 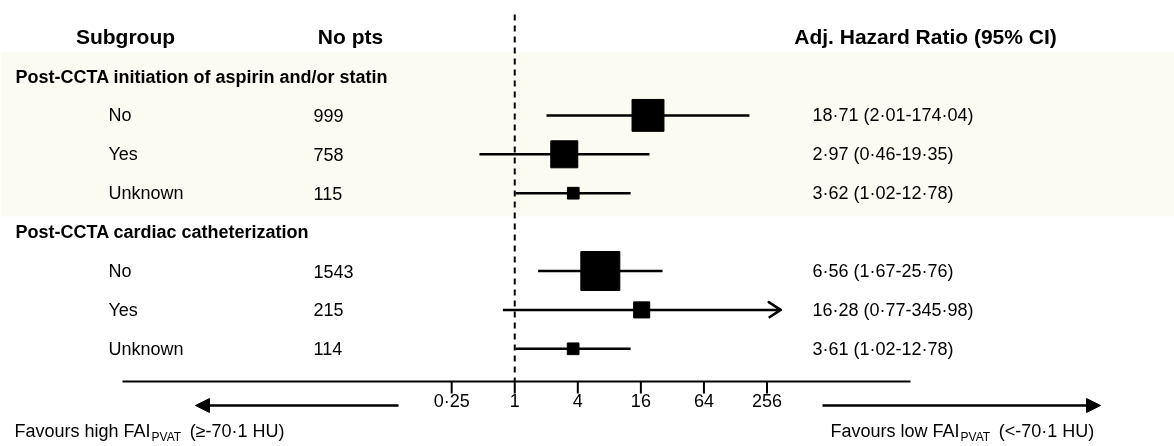 What do you see at coordinates (328, 349) in the screenshot?
I see `y2-tick-label: 114` at bounding box center [328, 349].